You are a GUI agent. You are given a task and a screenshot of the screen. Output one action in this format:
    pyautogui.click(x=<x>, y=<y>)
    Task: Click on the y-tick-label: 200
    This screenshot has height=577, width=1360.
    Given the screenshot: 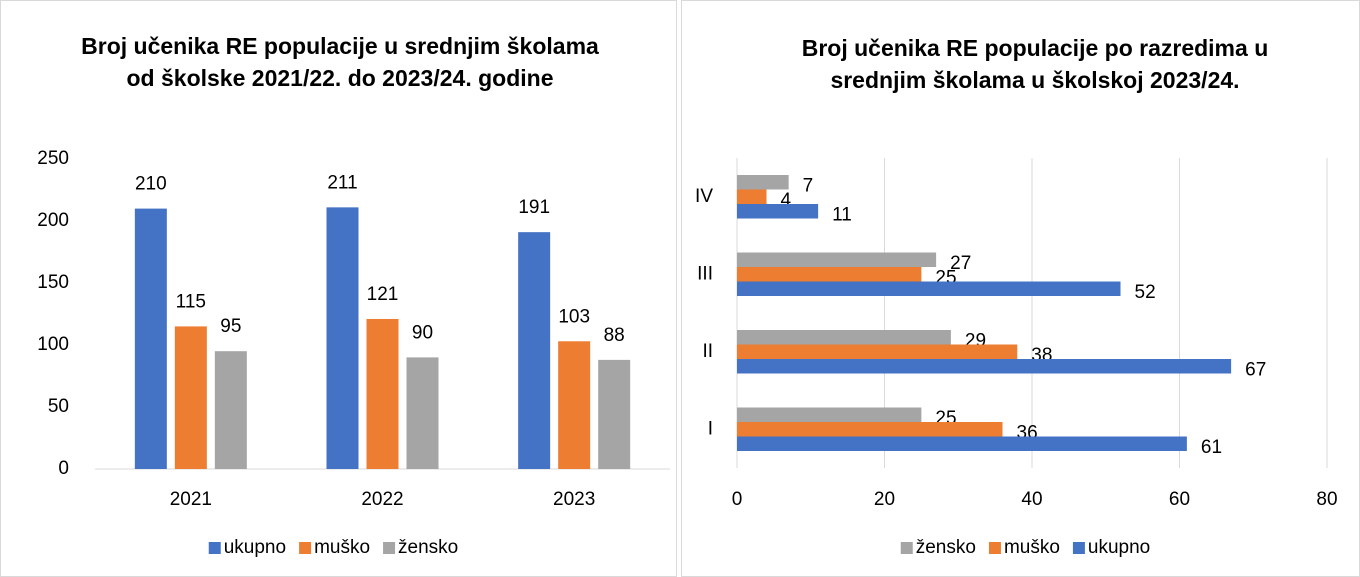 What is the action you would take?
    pyautogui.click(x=53, y=220)
    